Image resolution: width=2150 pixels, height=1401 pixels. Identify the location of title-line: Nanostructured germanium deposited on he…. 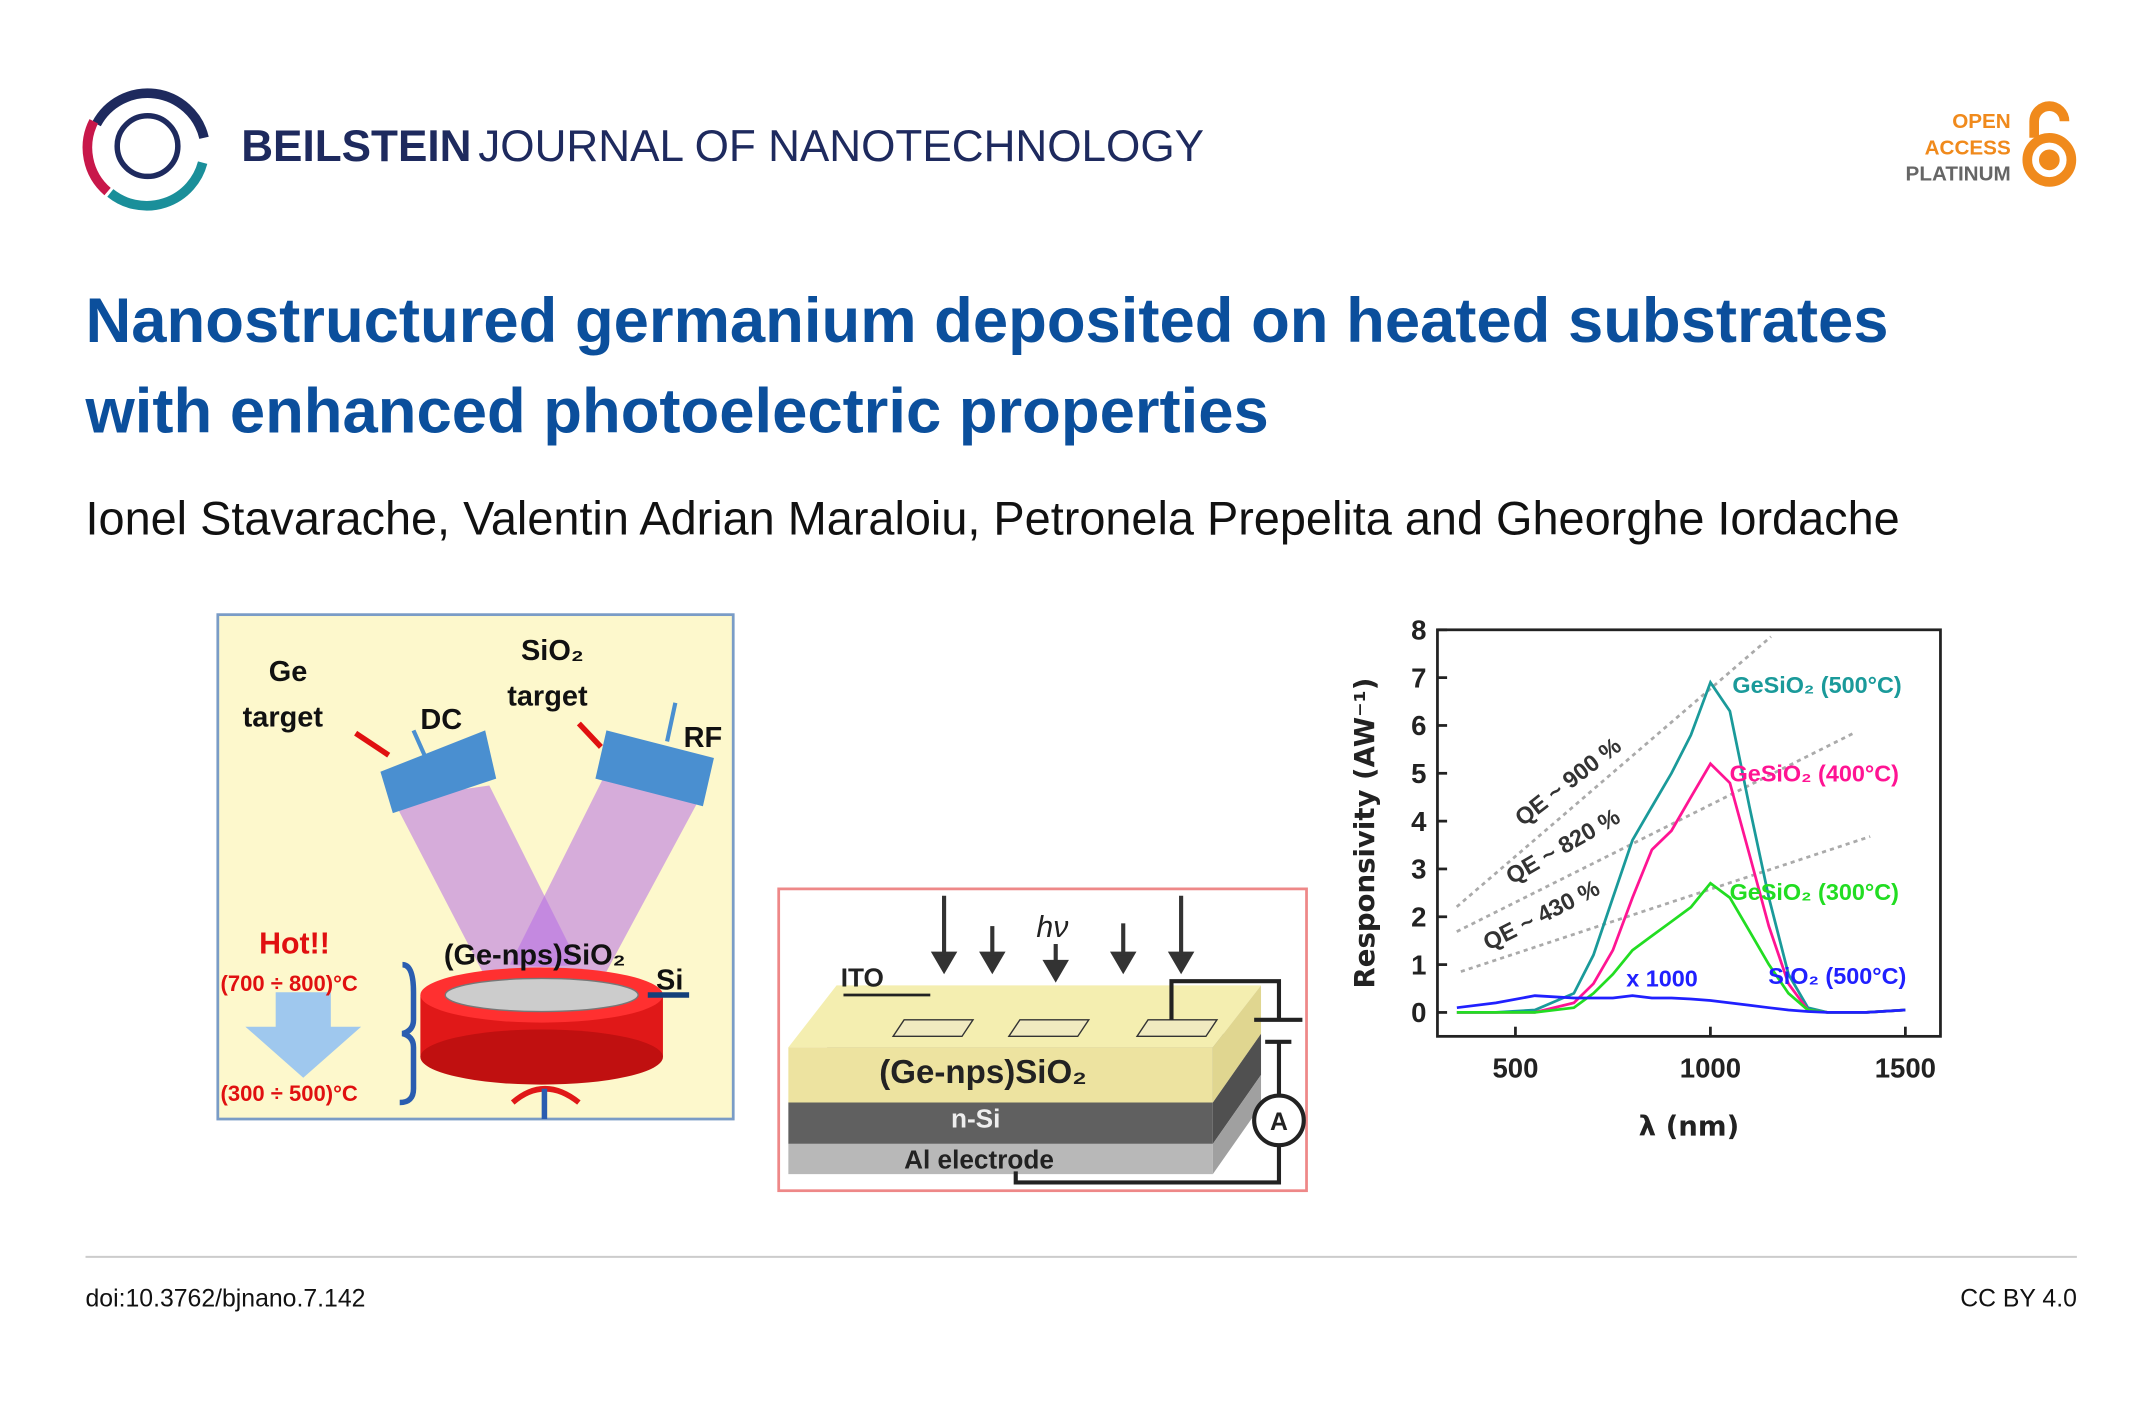
(987, 321).